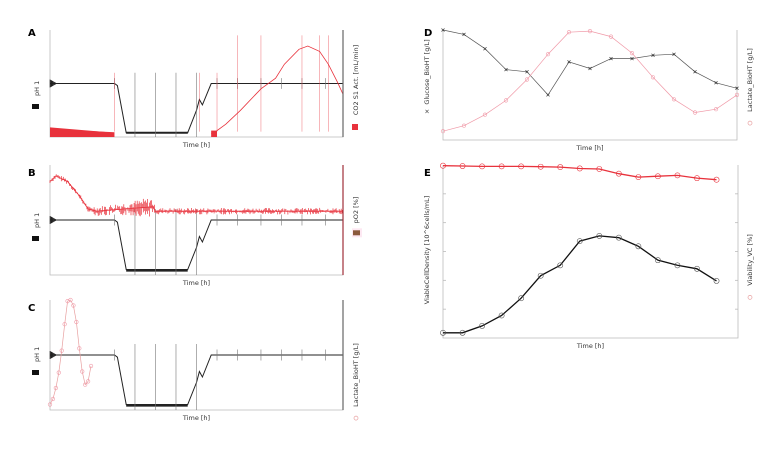  I want to click on left-axis-legend: × Glucose_BioHT [g/L], so click(427, 76).